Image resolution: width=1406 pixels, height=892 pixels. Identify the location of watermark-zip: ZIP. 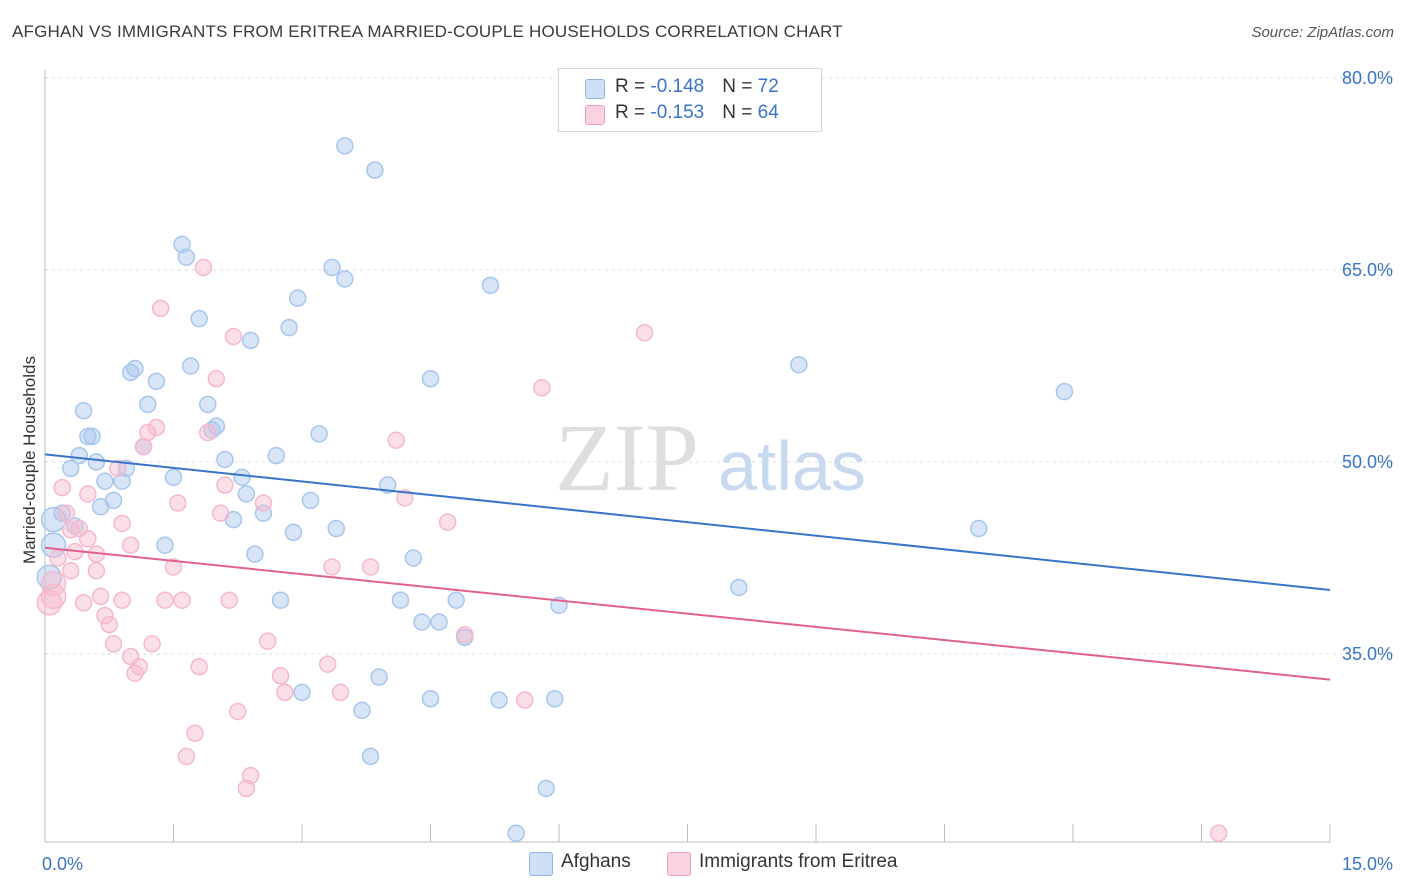
(627, 457).